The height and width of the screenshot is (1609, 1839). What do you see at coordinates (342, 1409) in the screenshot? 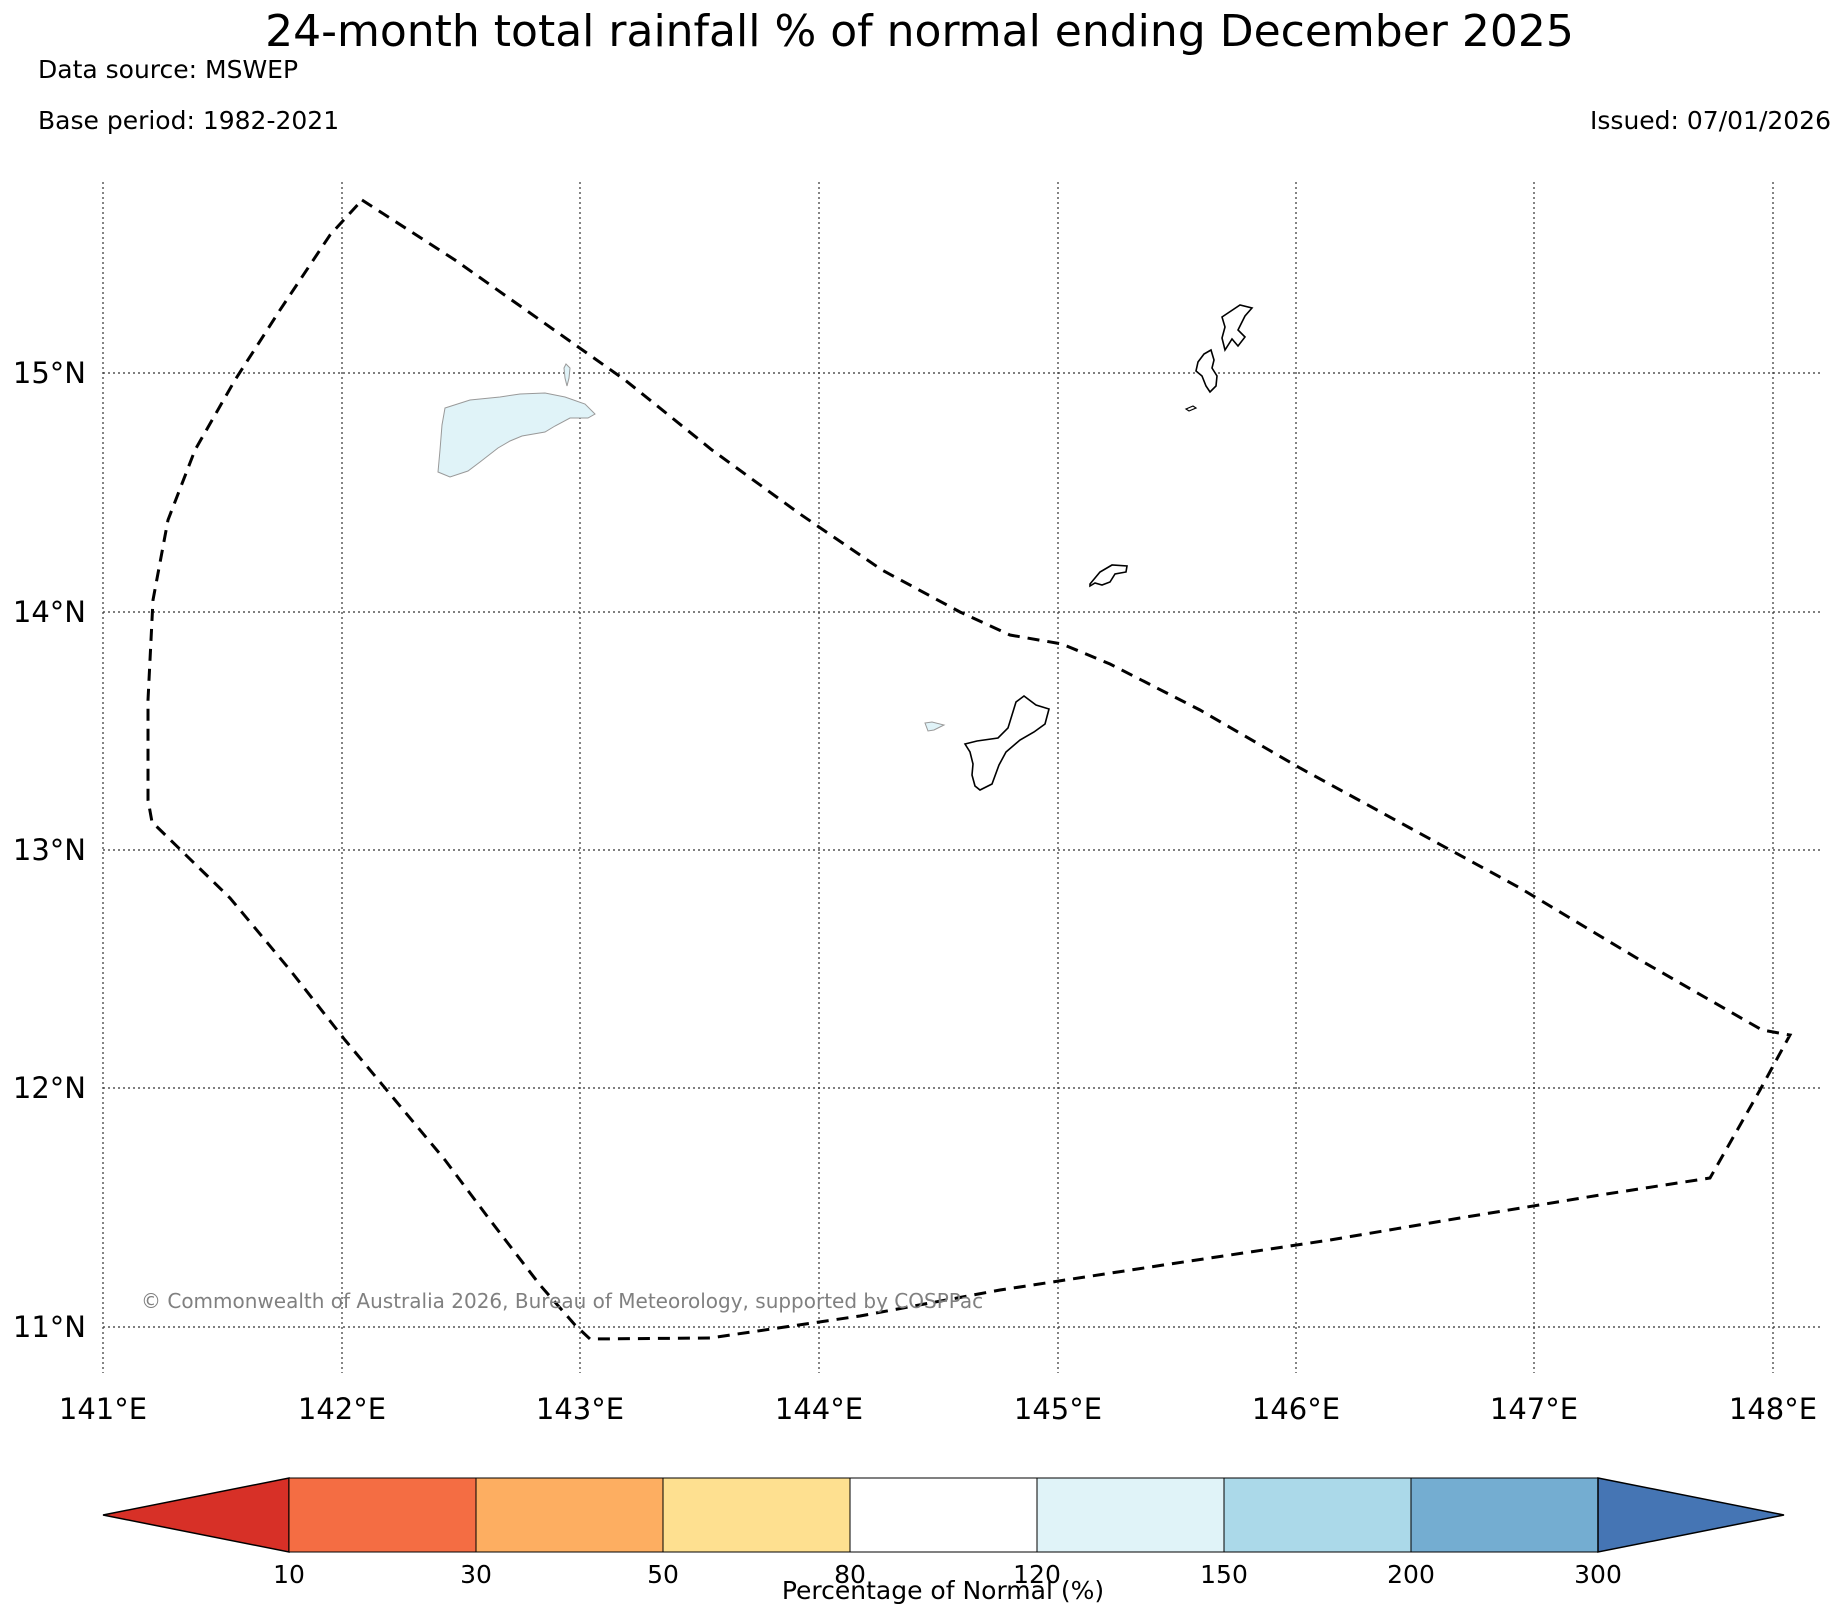
I see `lon-label-142e: 142°E` at bounding box center [342, 1409].